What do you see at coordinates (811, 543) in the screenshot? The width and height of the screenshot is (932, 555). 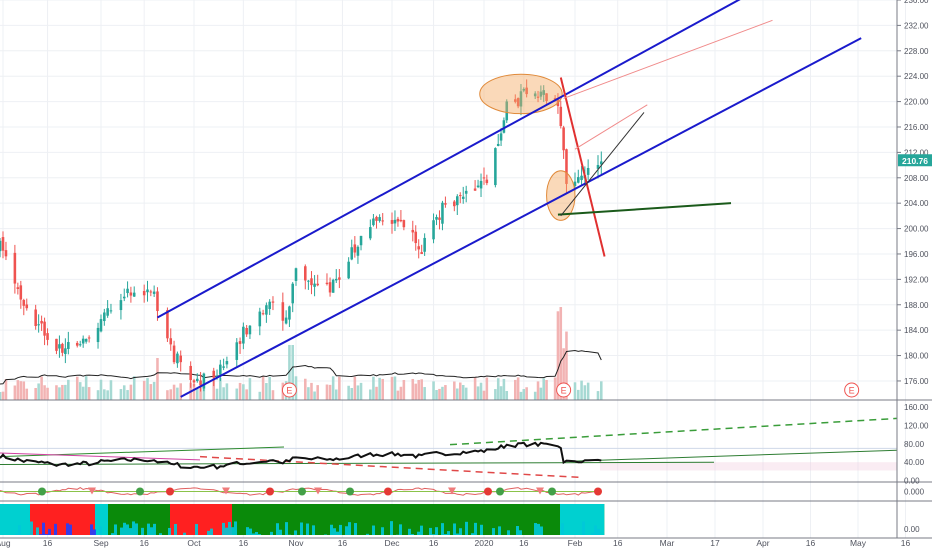 I see `time-tick-label: 16` at bounding box center [811, 543].